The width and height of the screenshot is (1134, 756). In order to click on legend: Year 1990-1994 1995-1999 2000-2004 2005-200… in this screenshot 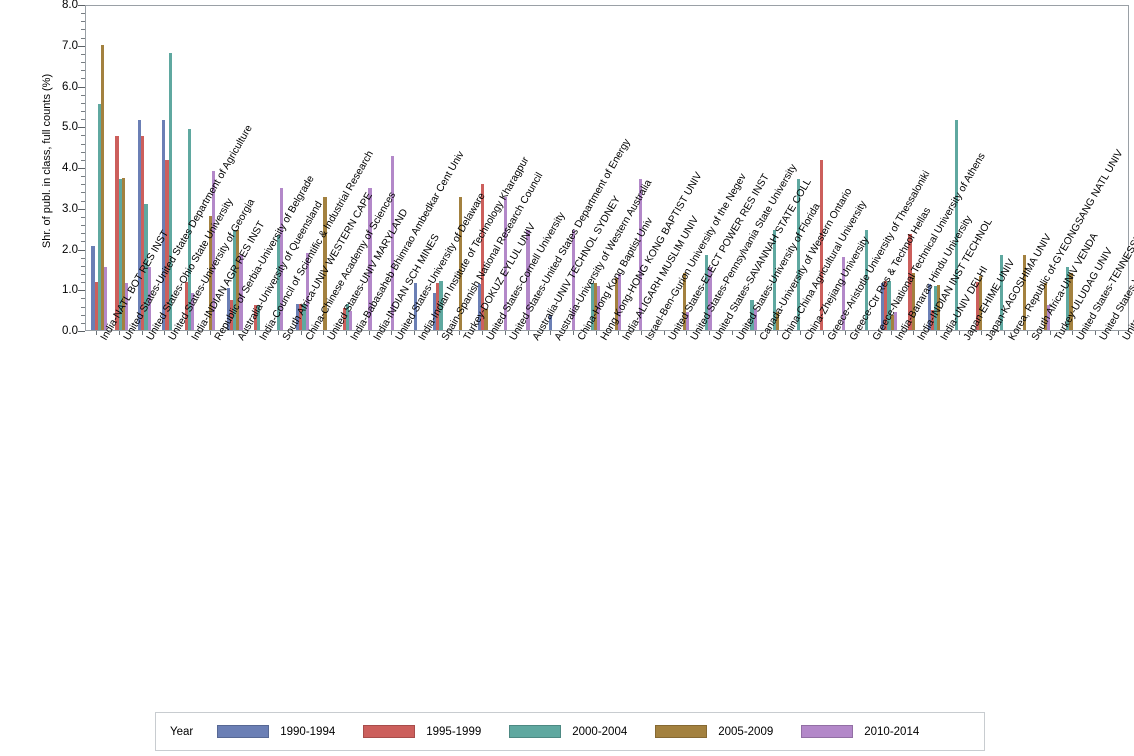, I will do `click(570, 731)`.